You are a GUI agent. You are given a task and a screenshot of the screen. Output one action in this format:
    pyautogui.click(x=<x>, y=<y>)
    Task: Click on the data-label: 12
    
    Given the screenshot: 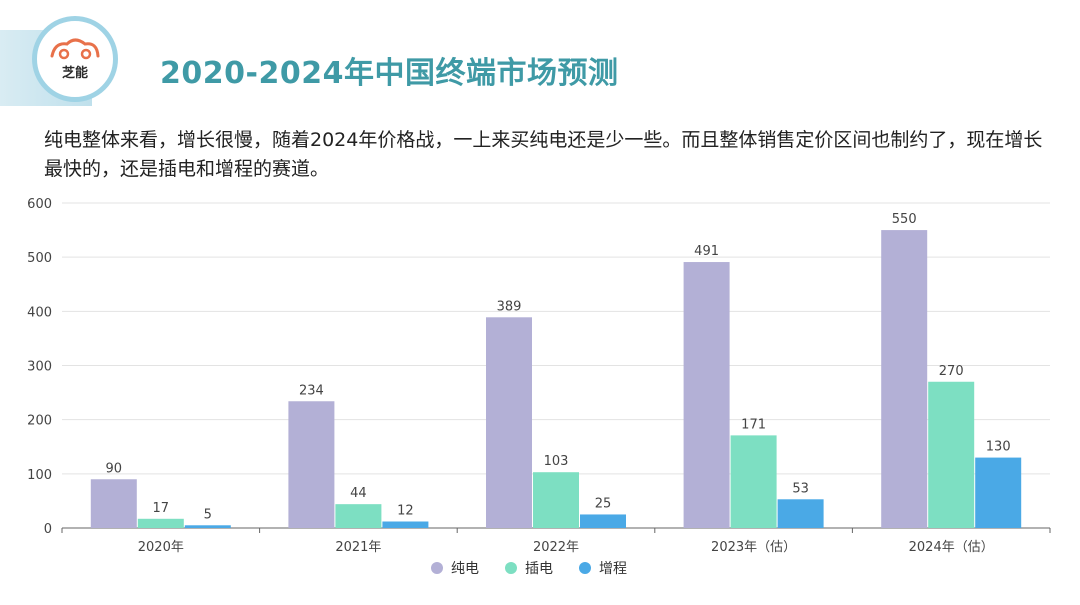 What is the action you would take?
    pyautogui.click(x=405, y=511)
    